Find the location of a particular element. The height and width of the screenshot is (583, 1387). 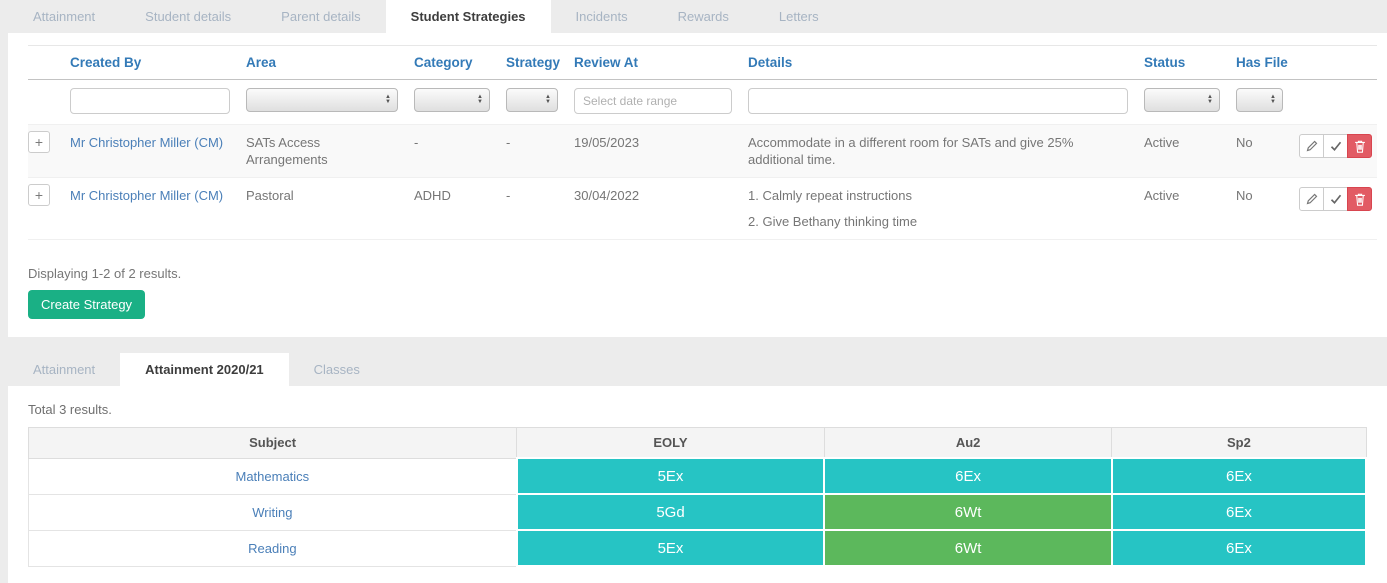

attainment-row: Reading 5Ex 6Wt 6Ex is located at coordinates (697, 548).